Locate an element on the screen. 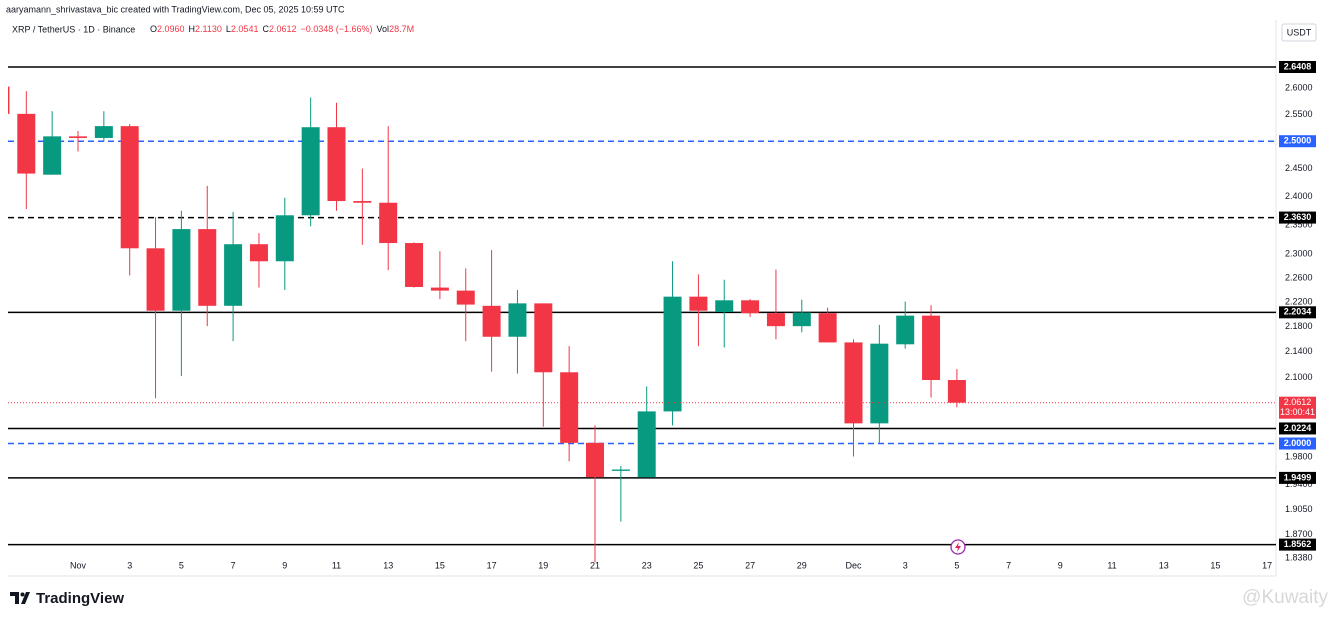  last-price-badge is located at coordinates (1297, 407).